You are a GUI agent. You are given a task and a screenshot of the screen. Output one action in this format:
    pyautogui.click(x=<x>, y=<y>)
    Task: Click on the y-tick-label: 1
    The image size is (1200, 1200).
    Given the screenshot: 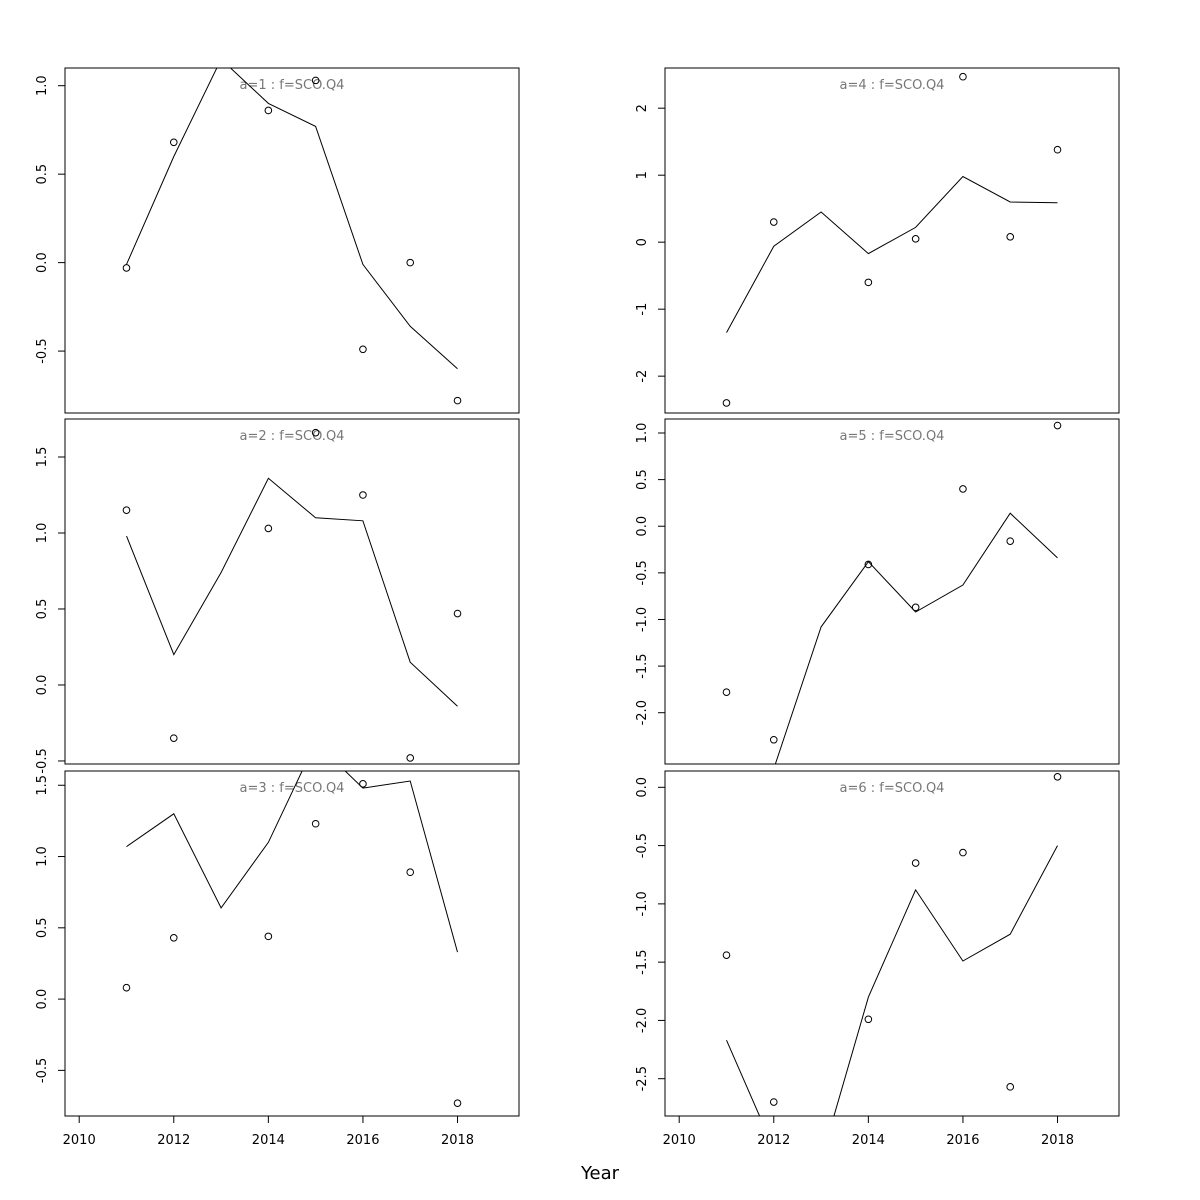 What is the action you would take?
    pyautogui.click(x=642, y=175)
    